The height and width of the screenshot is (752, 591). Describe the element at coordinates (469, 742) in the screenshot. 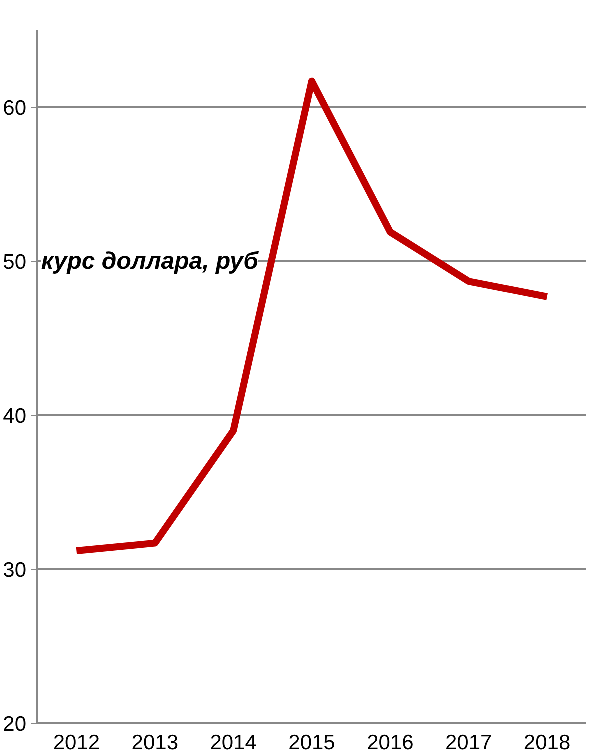

I see `x-tick-label: 2017` at that location.